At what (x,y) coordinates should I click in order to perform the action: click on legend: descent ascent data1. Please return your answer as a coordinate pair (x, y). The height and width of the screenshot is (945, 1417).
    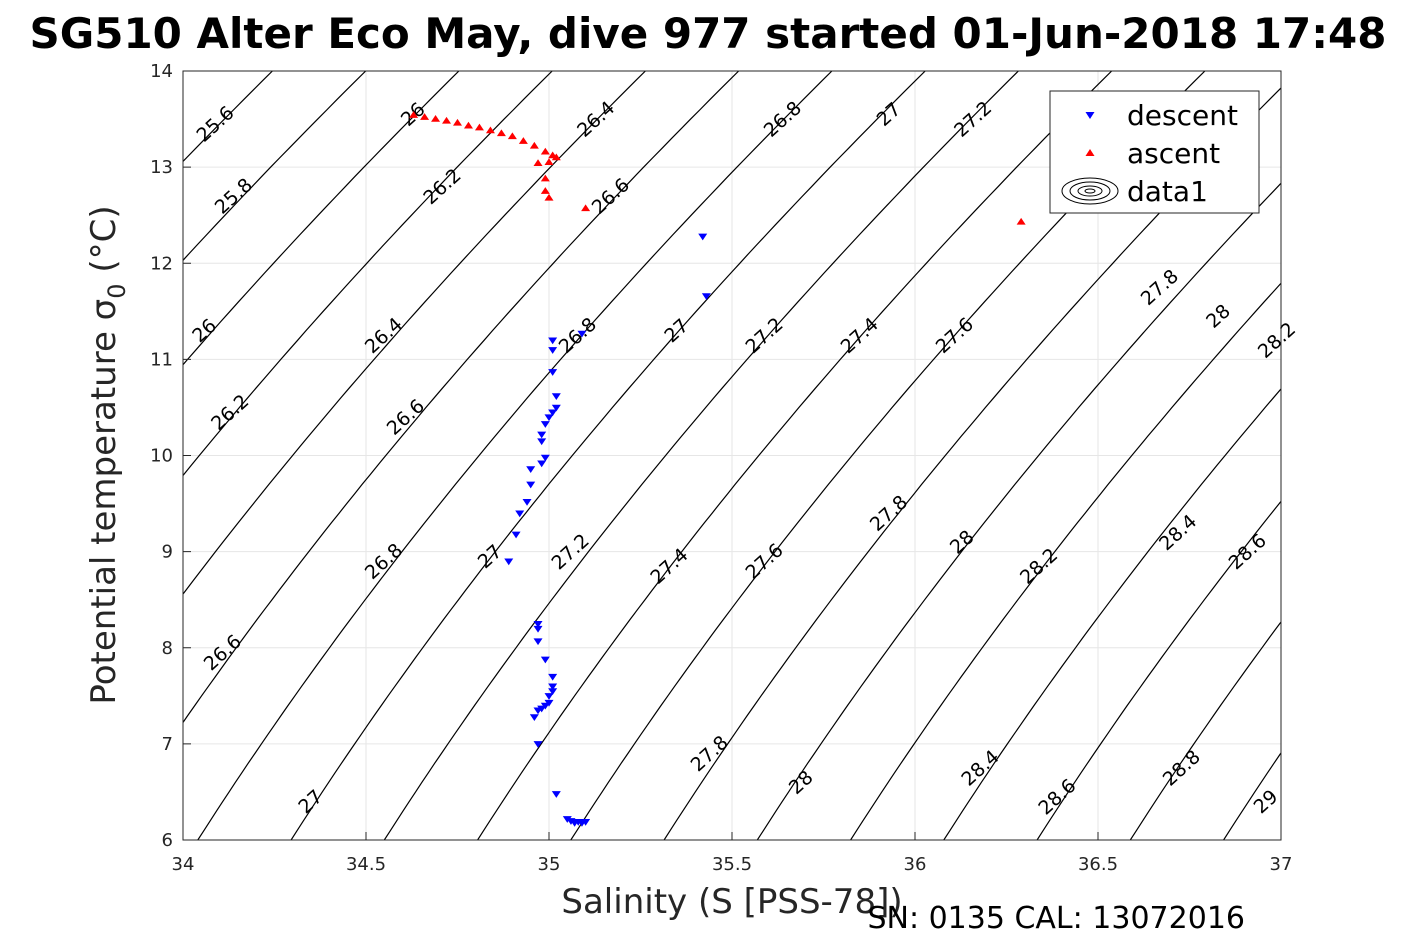
    Looking at the image, I should click on (1154, 152).